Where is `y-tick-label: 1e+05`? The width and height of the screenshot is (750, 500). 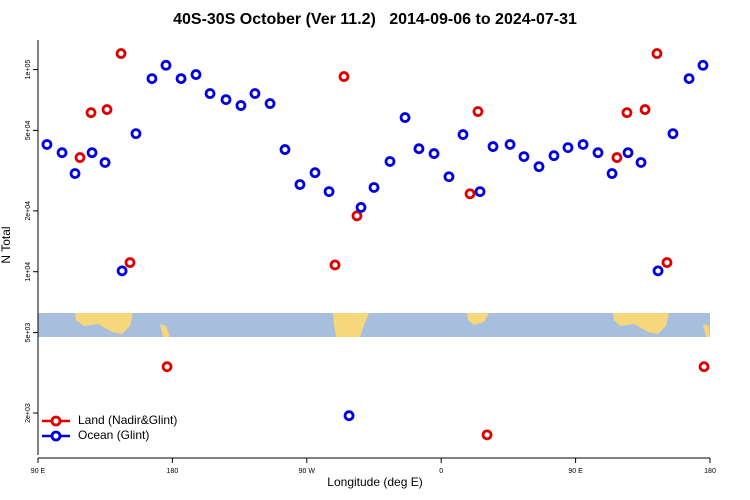
y-tick-label: 1e+05 is located at coordinates (28, 70).